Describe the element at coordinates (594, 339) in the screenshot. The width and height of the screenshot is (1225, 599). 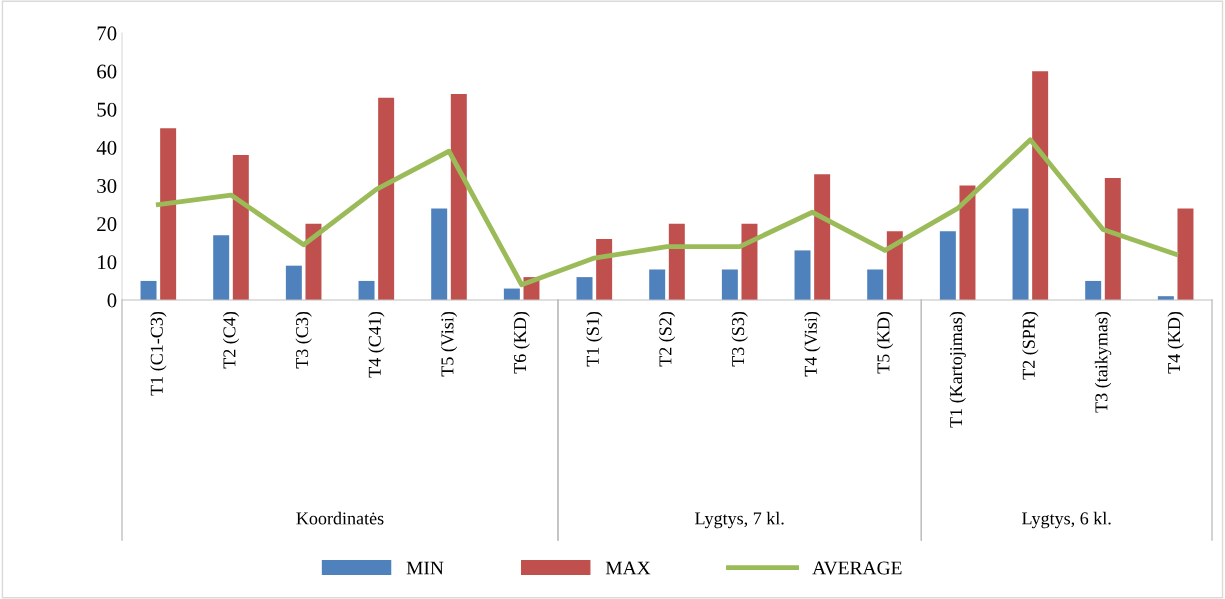
I see `x-tick-label: T1 (S1)` at that location.